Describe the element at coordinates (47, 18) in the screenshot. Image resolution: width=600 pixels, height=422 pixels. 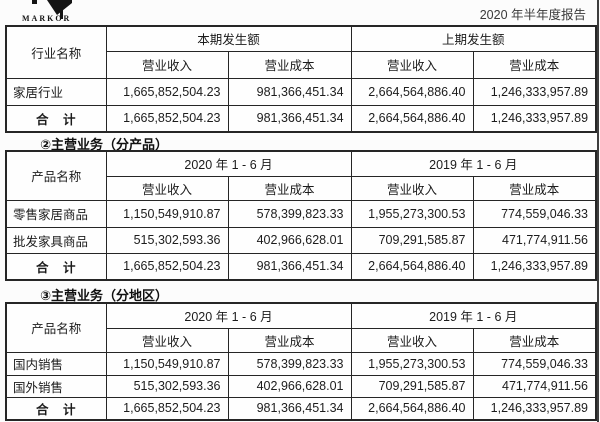
I see `logo-wordmark: MARKOR` at that location.